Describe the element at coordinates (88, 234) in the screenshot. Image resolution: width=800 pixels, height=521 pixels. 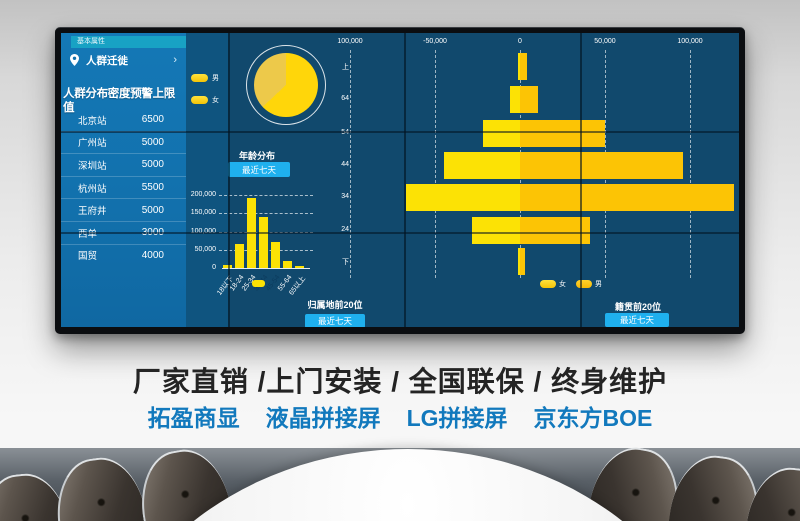
I see `station-name: 西单` at that location.